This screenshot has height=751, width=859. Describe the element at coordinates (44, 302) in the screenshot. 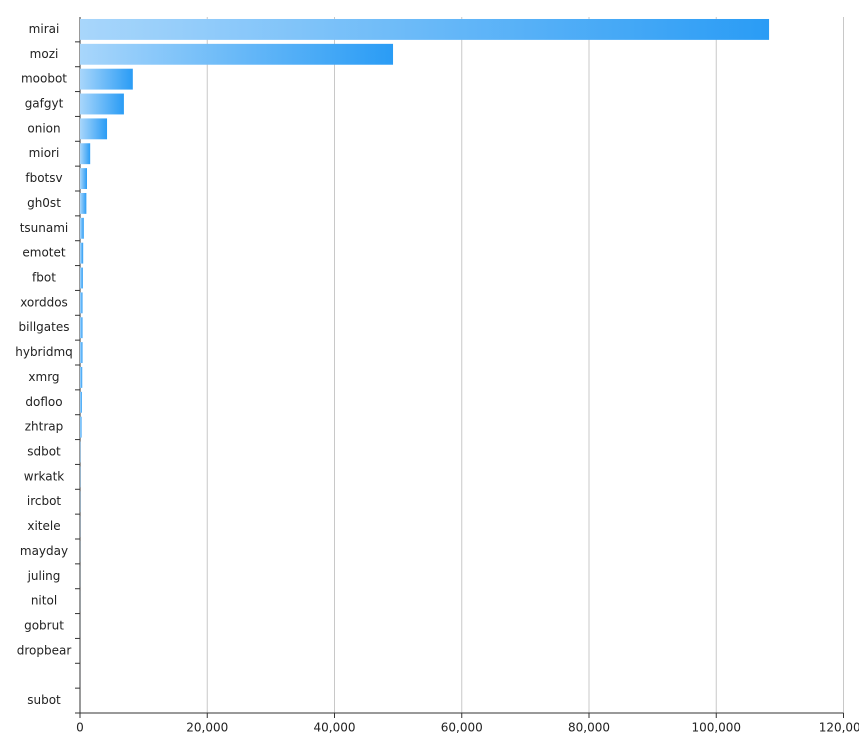

I see `y-tick-label: xorddos` at that location.